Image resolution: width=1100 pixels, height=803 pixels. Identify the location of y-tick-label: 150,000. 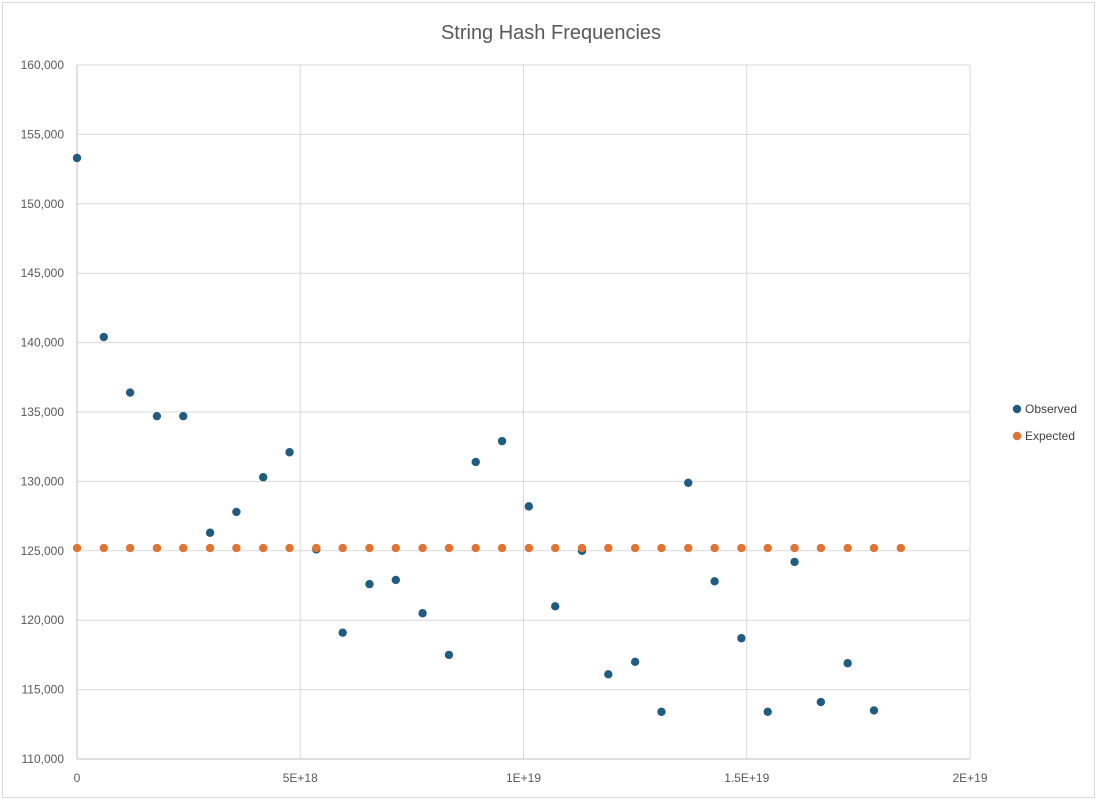
(43, 204).